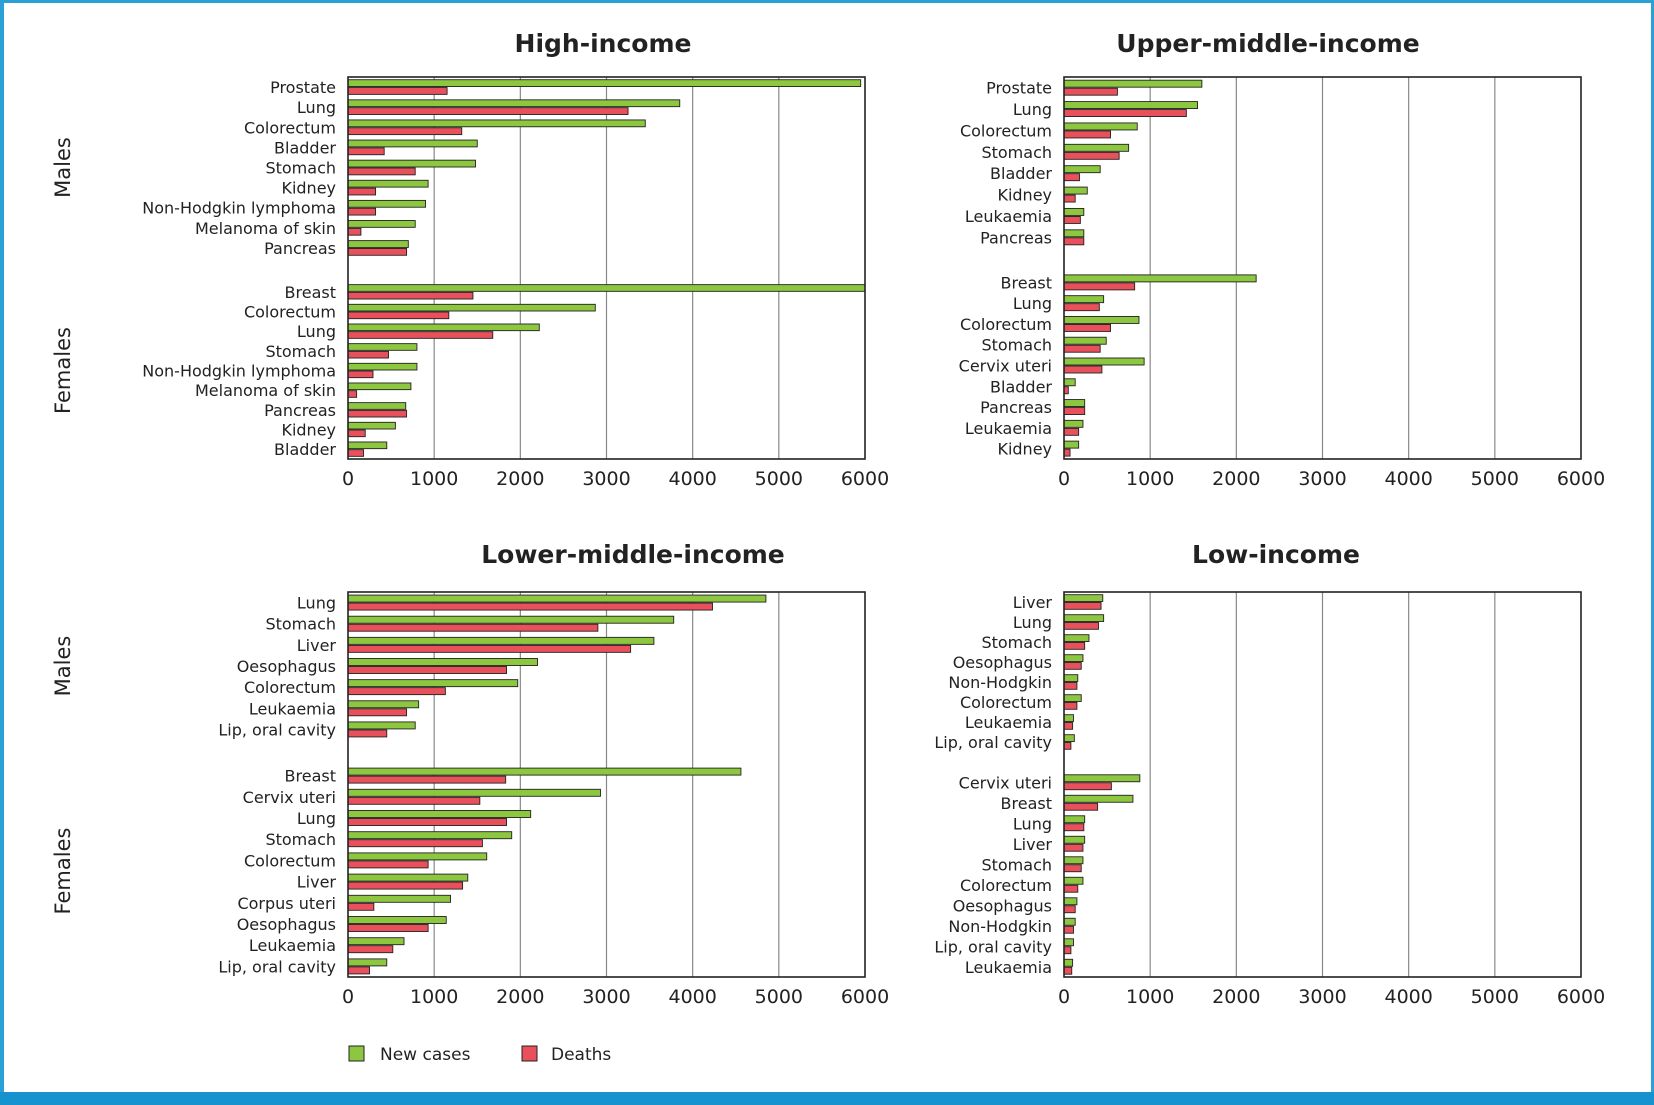 Image resolution: width=1654 pixels, height=1105 pixels. Describe the element at coordinates (1267, 43) in the screenshot. I see `panel-title: Upper-middle-income` at that location.